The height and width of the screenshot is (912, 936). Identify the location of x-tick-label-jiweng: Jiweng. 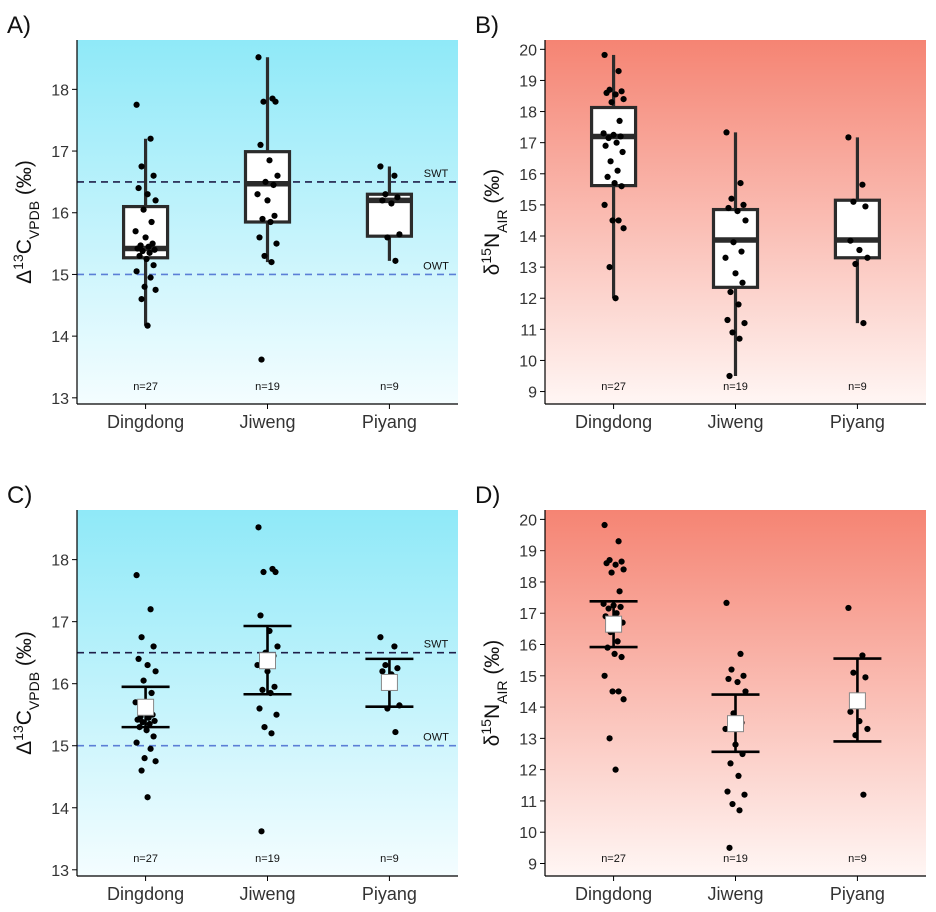
(267, 894).